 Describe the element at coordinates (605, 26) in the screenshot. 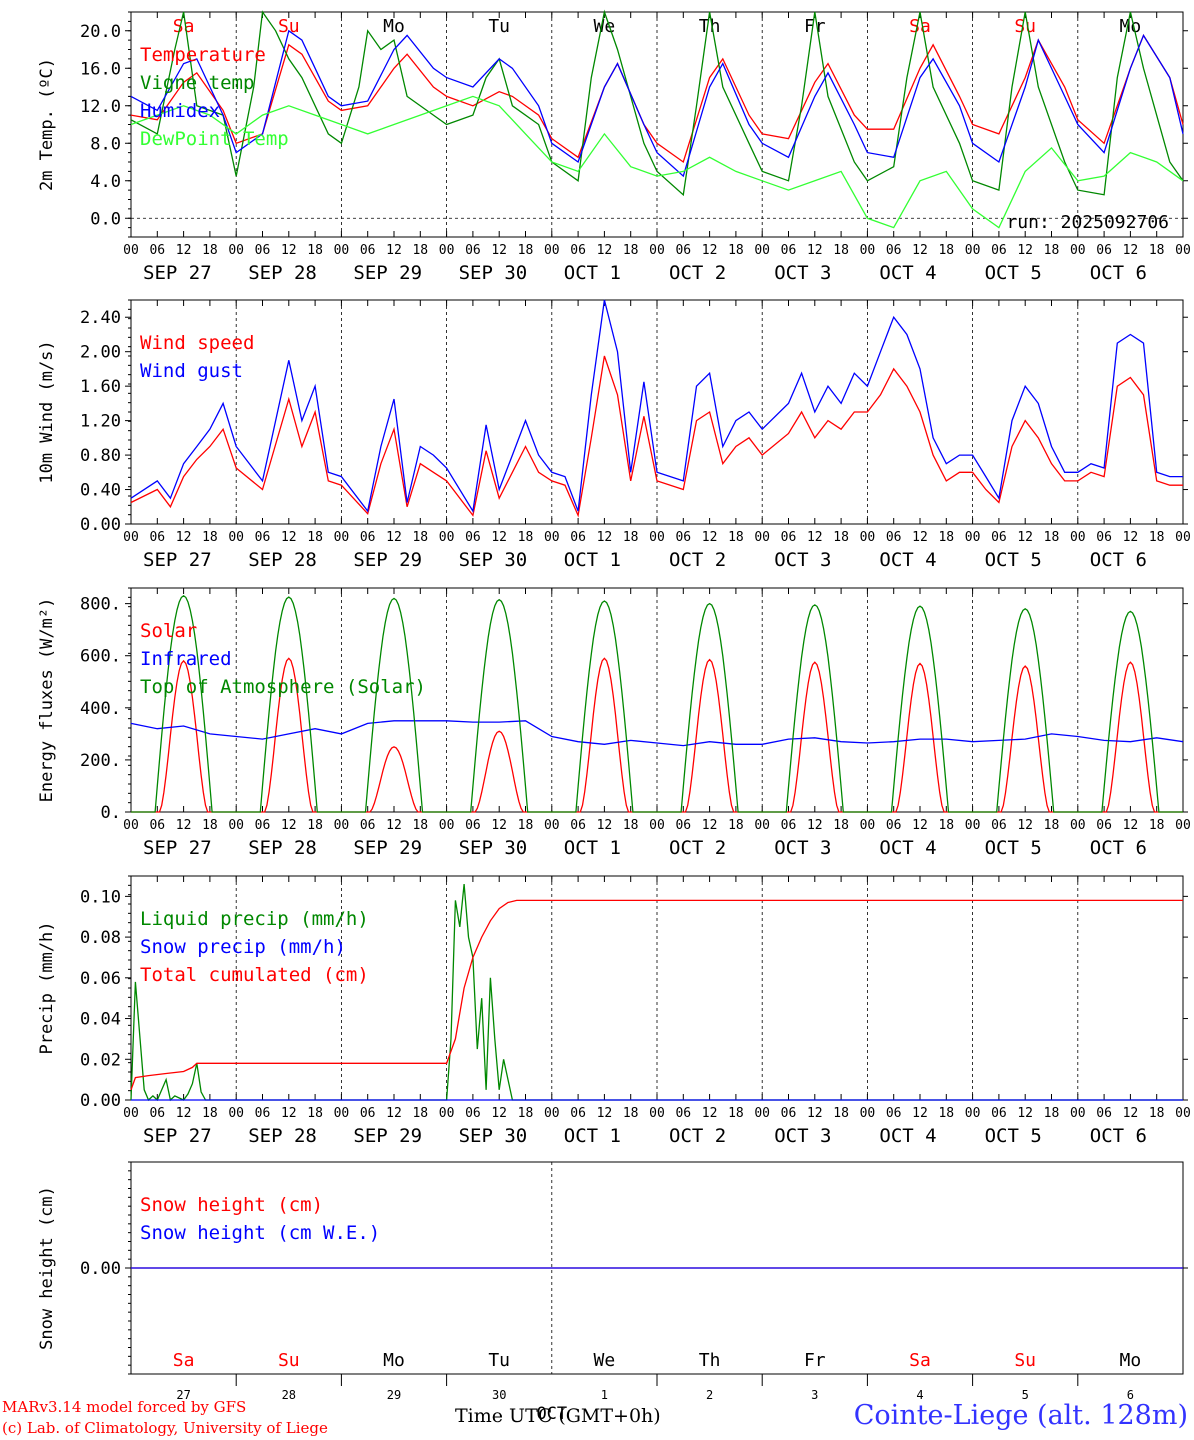

I see `weekday-label: We` at that location.